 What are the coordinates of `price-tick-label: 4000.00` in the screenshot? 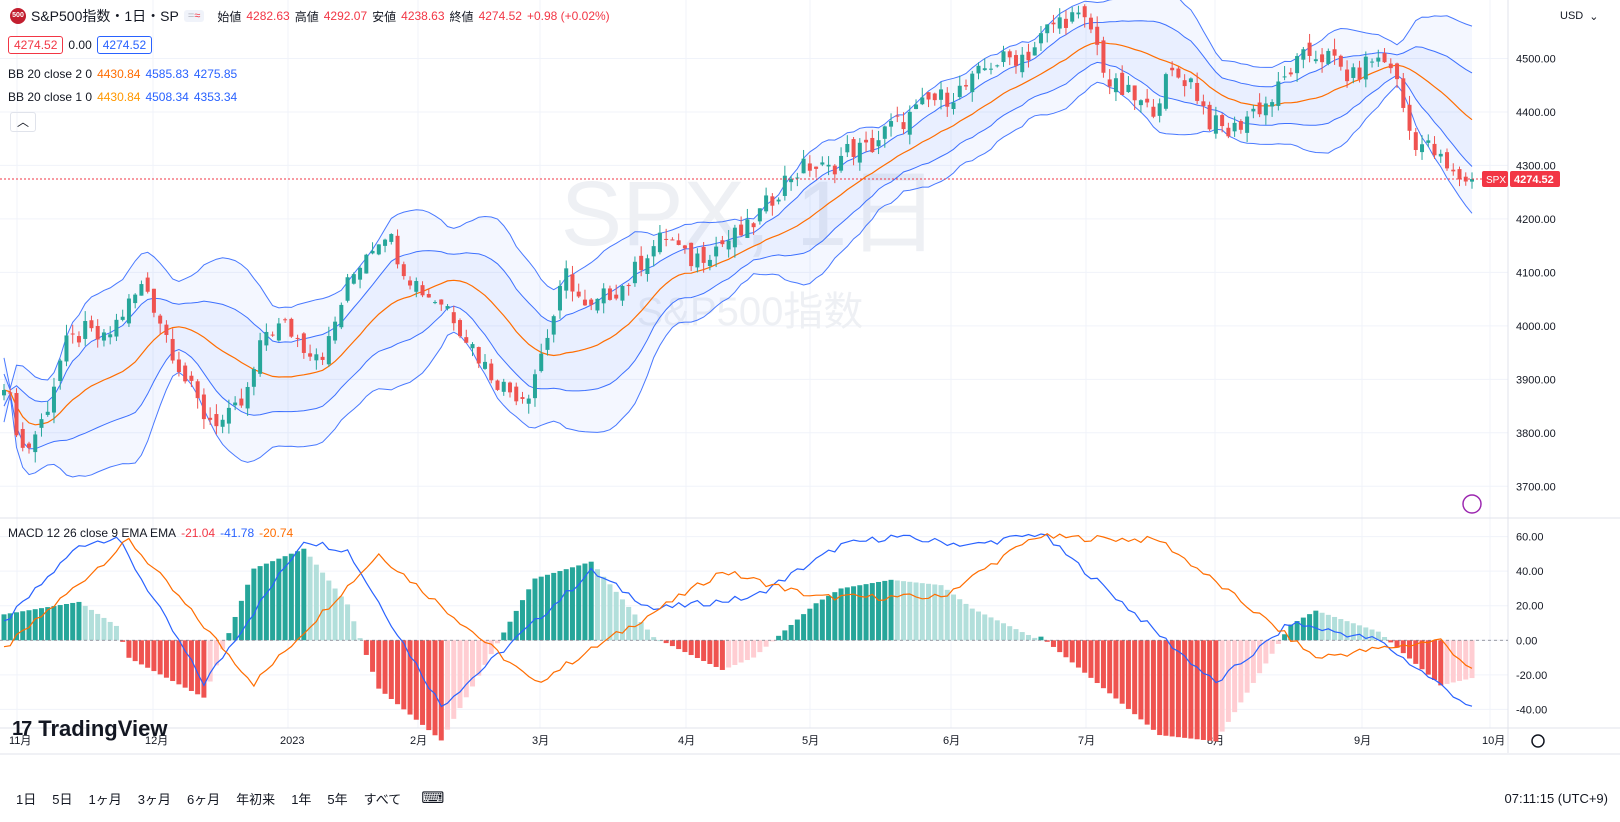 It's located at (1536, 327).